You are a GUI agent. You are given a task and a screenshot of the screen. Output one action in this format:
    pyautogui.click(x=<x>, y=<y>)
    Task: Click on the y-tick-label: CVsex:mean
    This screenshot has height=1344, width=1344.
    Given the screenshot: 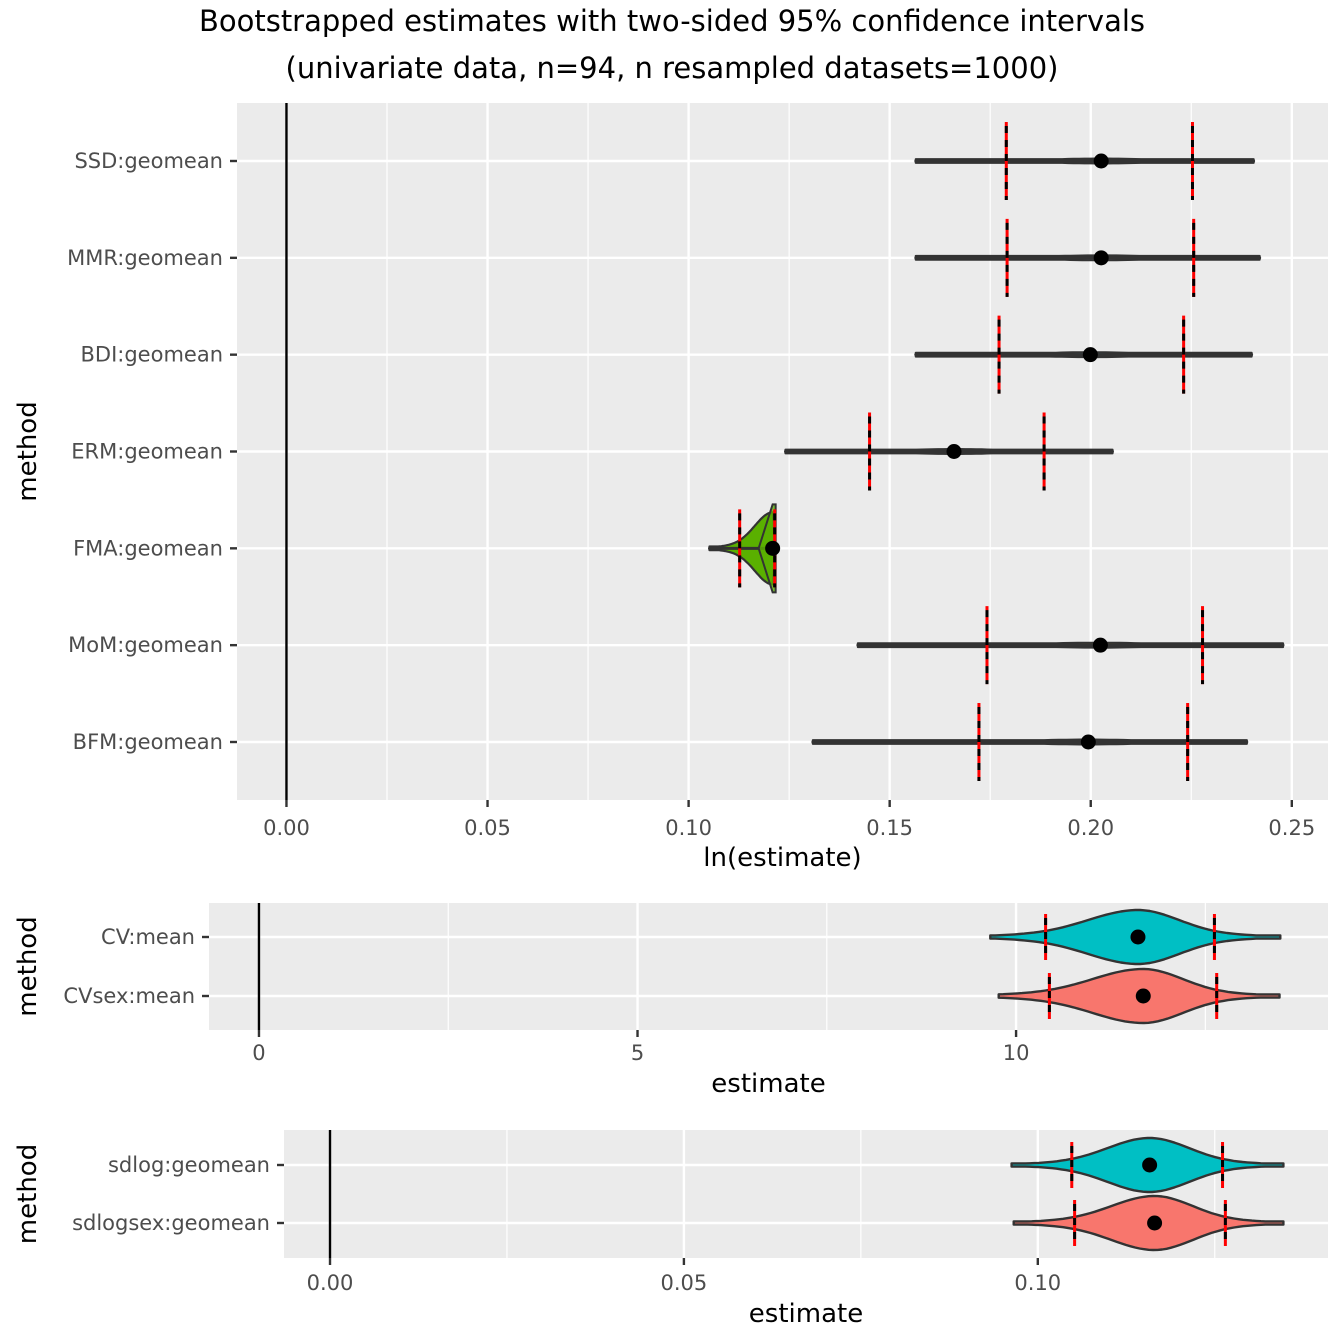 What is the action you would take?
    pyautogui.click(x=129, y=996)
    